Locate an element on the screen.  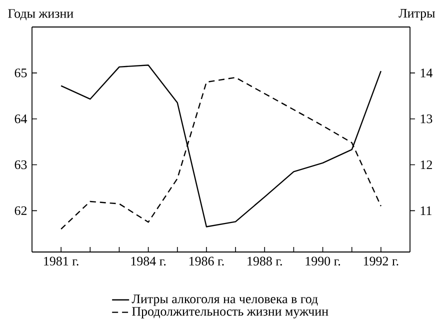
y2-tick-label: 13 is located at coordinates (426, 119).